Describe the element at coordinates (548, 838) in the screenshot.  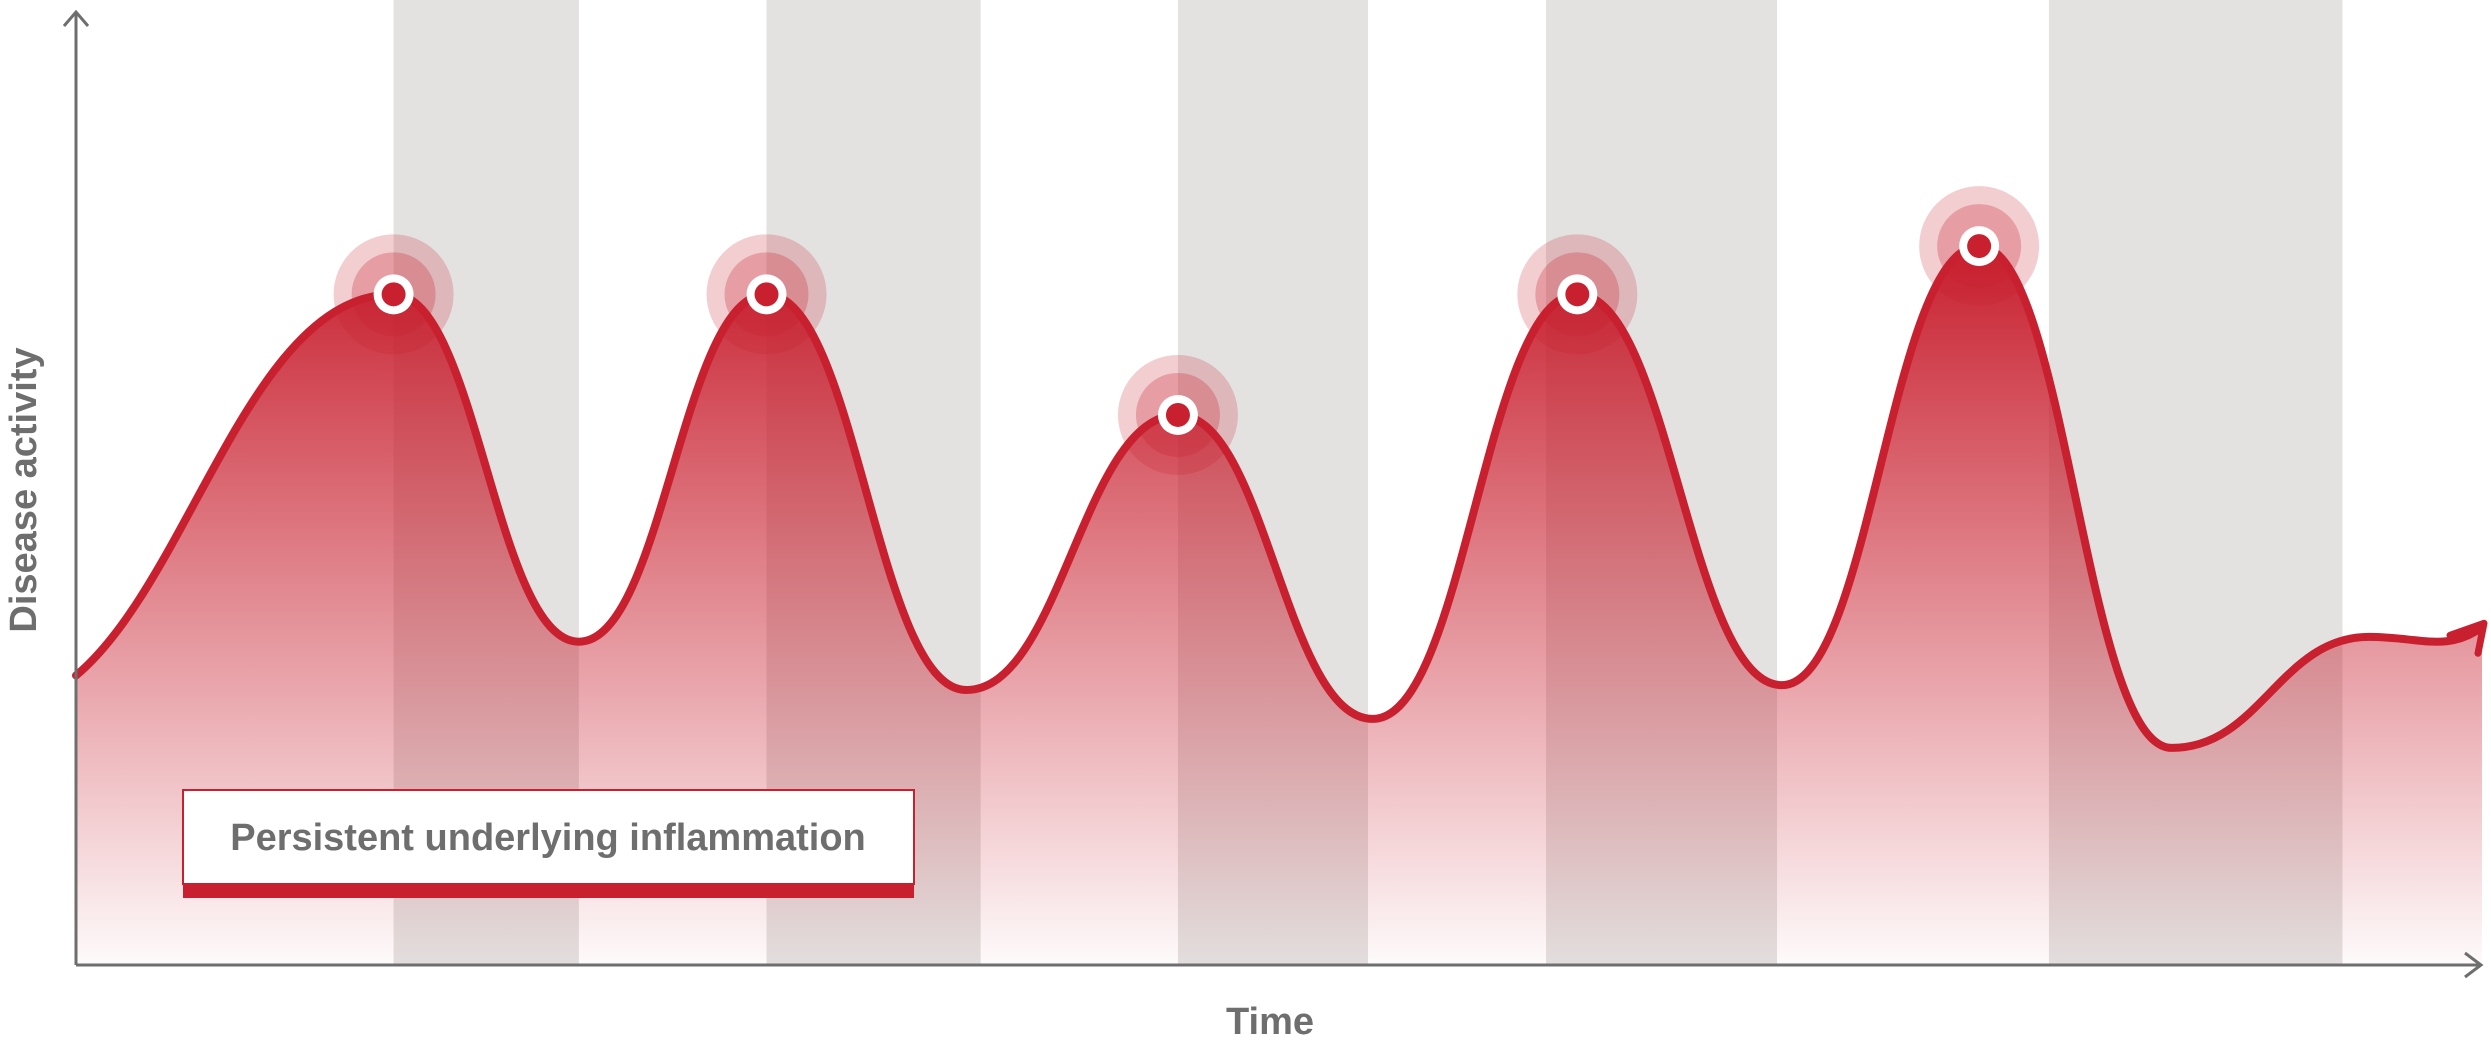
I see `annotation-text: Persistent underlying inflammation` at that location.